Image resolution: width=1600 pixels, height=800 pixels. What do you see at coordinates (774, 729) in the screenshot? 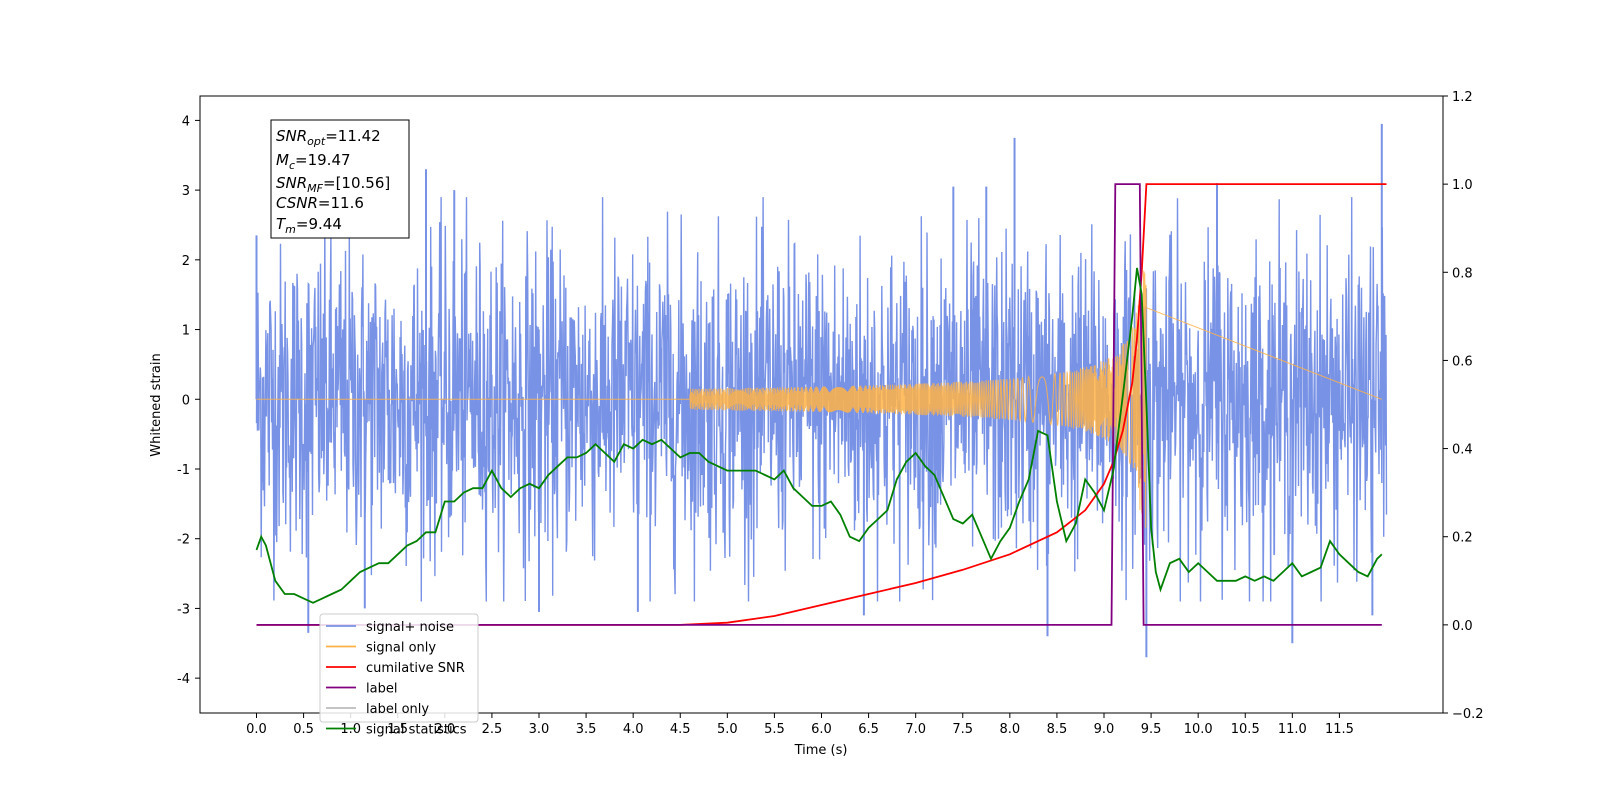
I see `x-tick-label: 5.5` at bounding box center [774, 729].